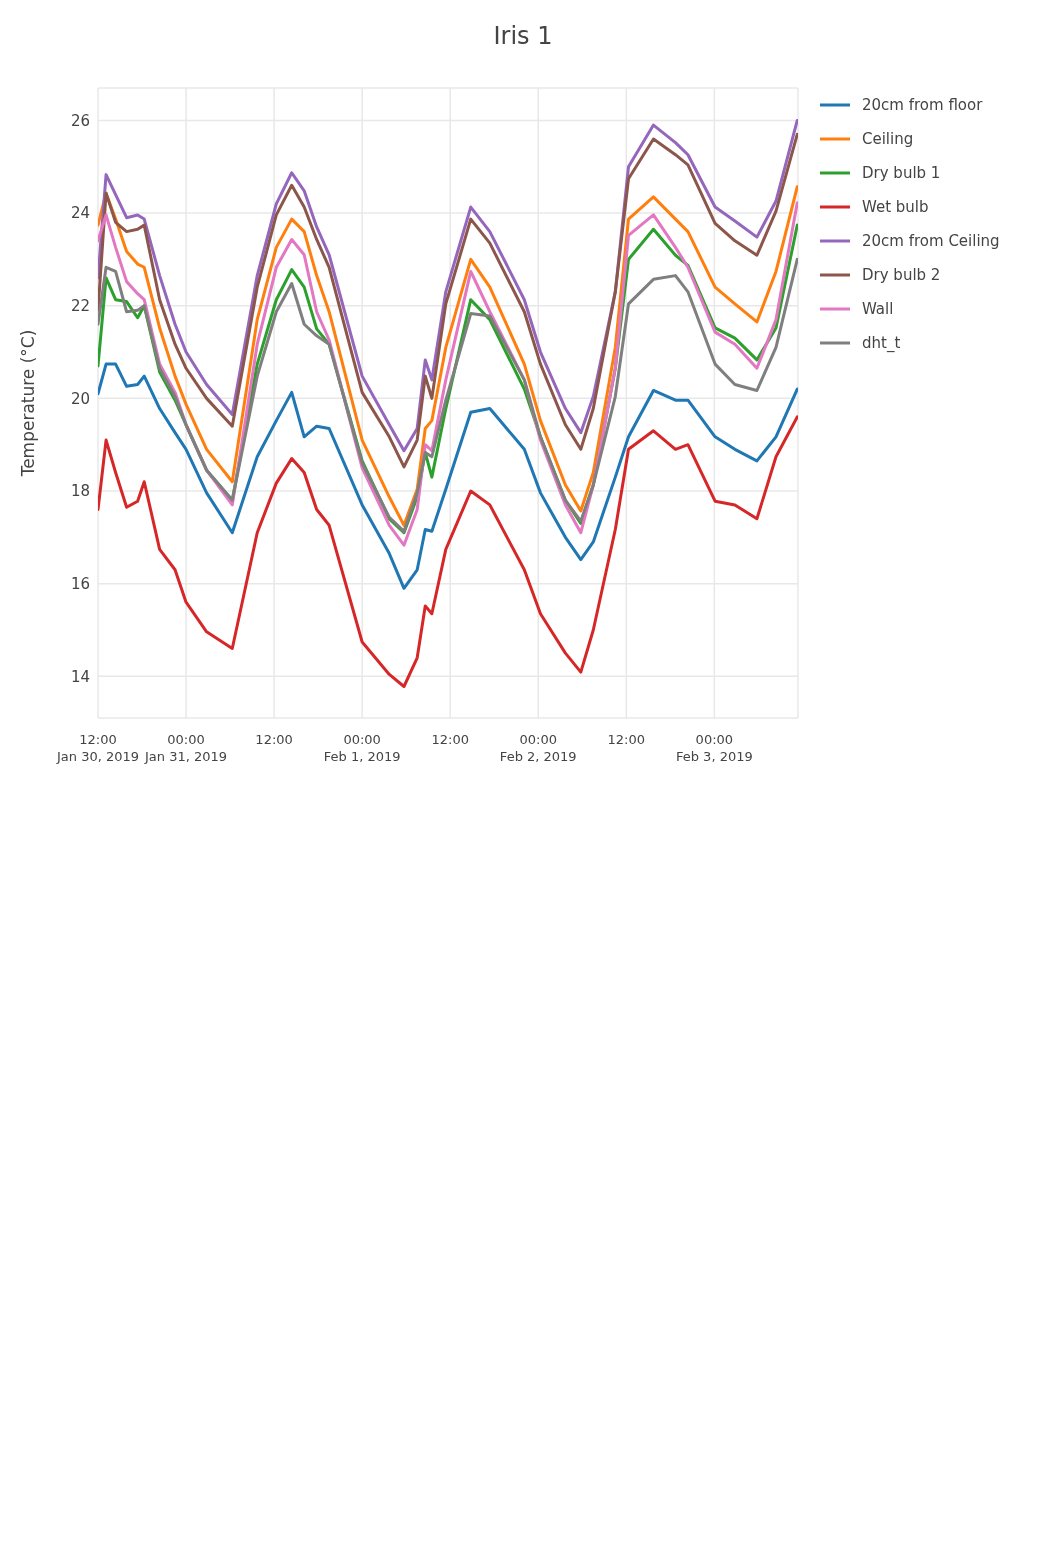  Describe the element at coordinates (97, 748) in the screenshot. I see `x-tick-label: 12:00 Jan 30, 2019` at that location.